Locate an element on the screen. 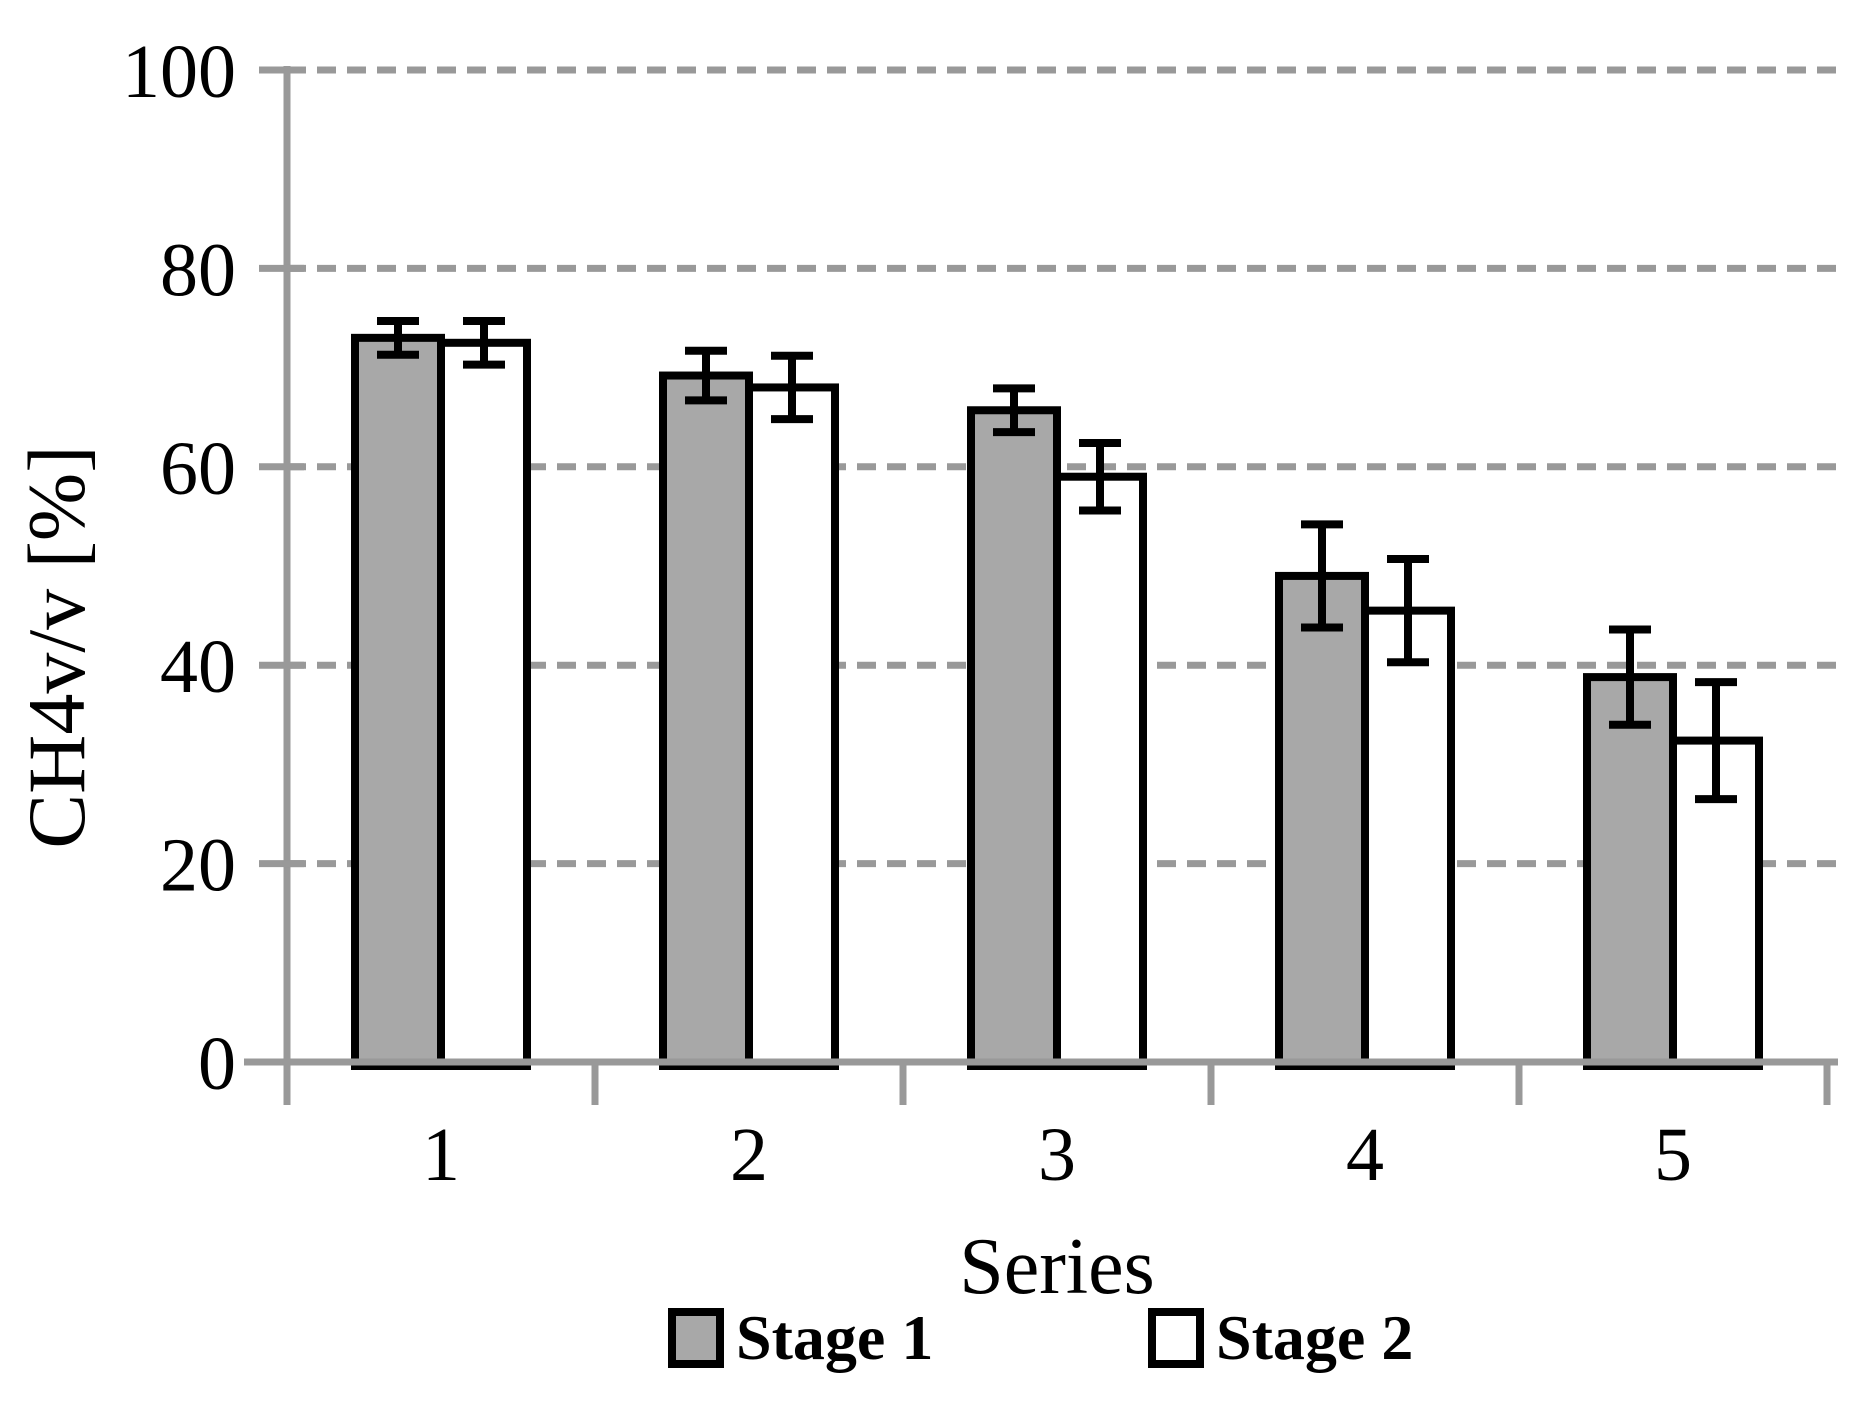 Image resolution: width=1852 pixels, height=1419 pixels. bar-stage1-series3 is located at coordinates (1014, 738).